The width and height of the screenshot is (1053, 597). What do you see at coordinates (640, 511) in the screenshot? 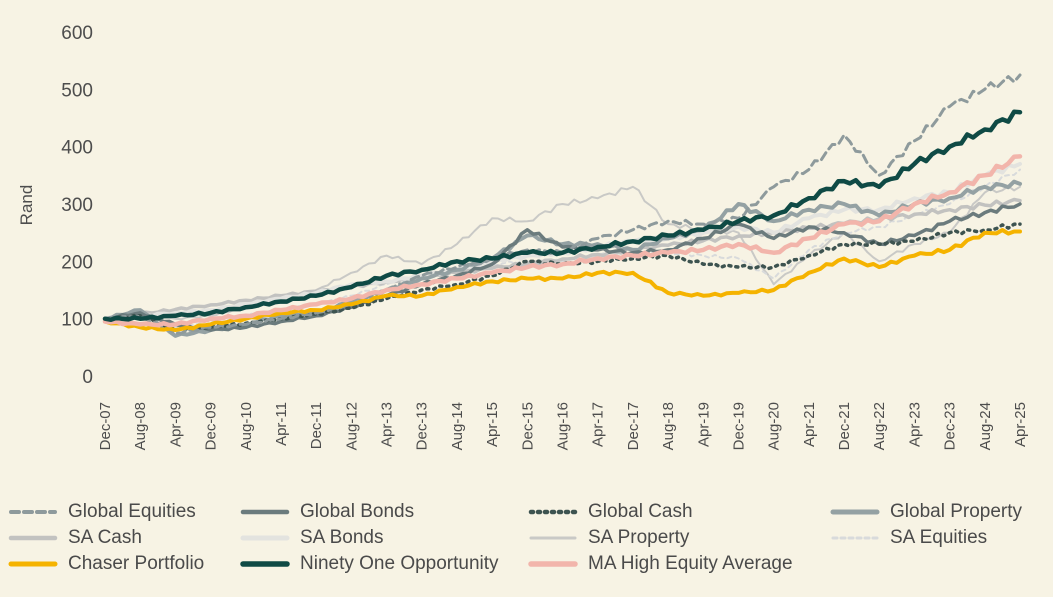
I see `legend-label: Global Cash` at bounding box center [640, 511].